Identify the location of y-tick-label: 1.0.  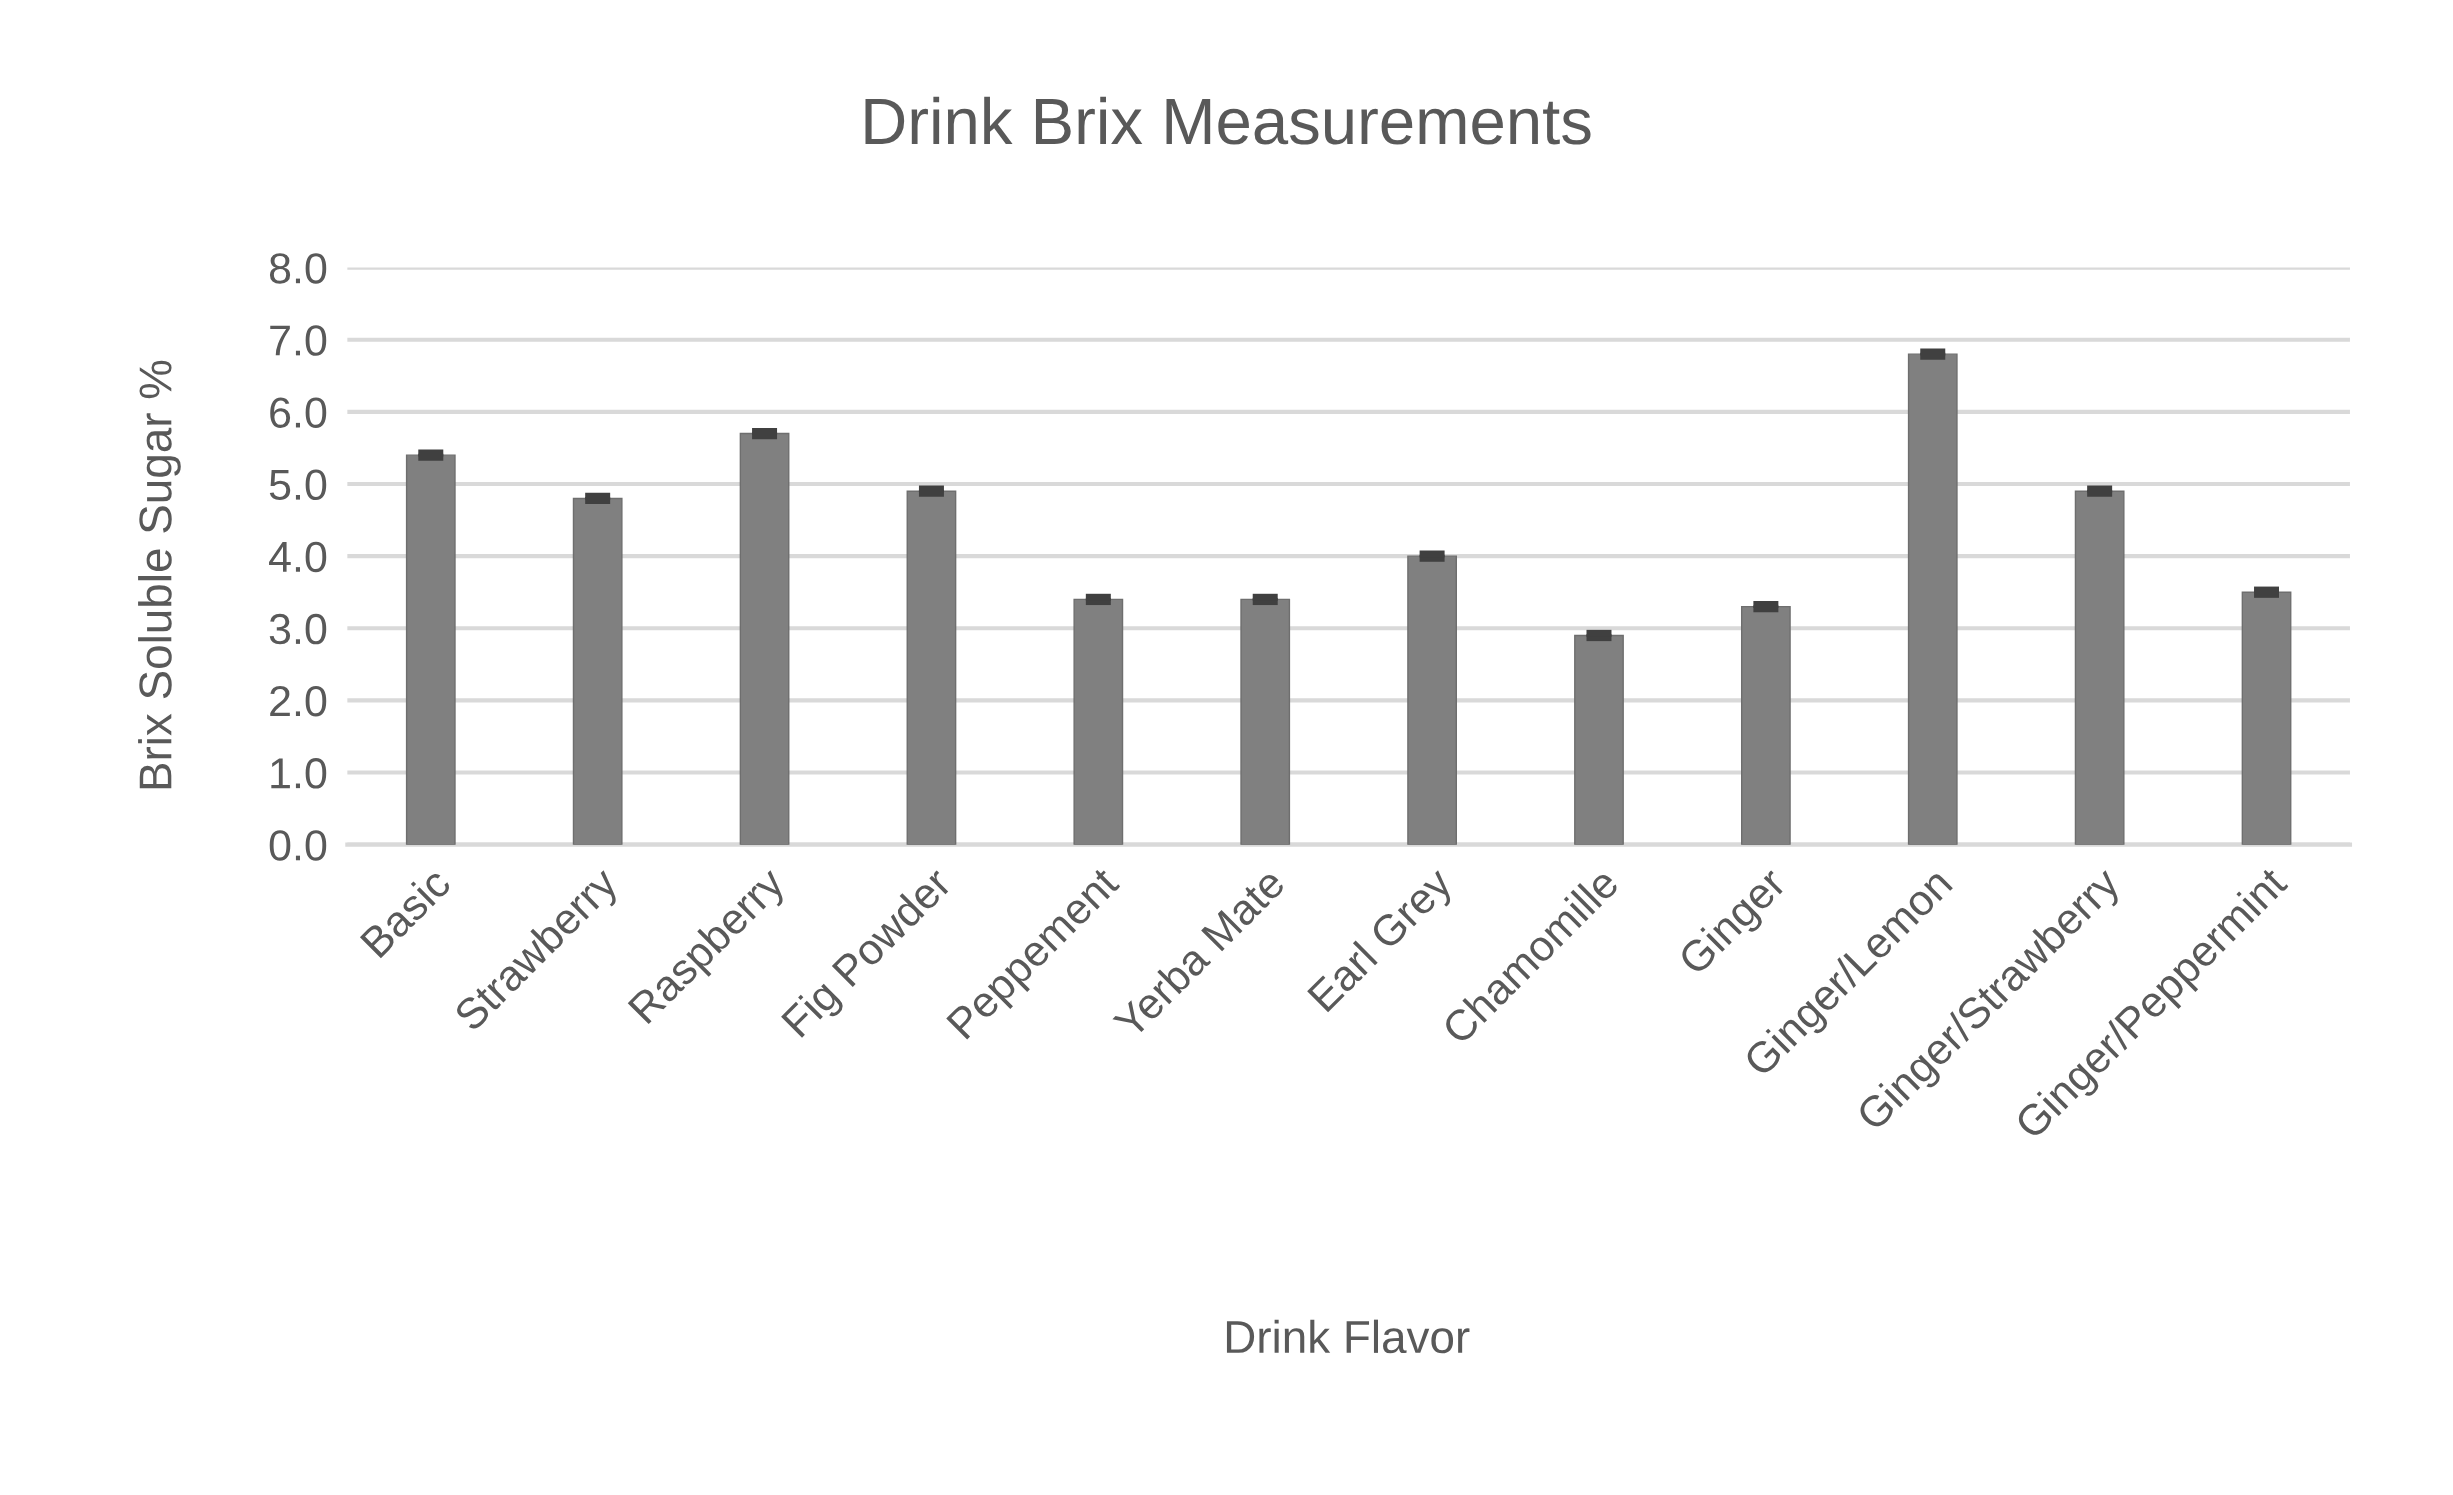
(299, 773).